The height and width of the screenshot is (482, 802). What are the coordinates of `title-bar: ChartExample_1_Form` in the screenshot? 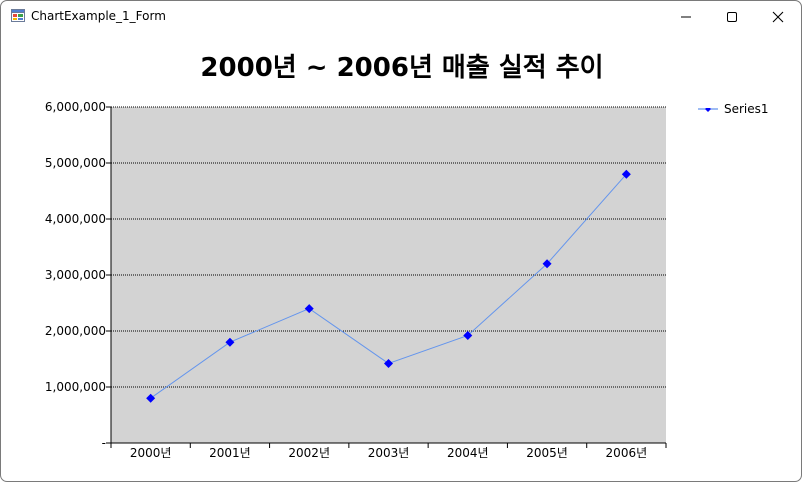 It's located at (401, 16).